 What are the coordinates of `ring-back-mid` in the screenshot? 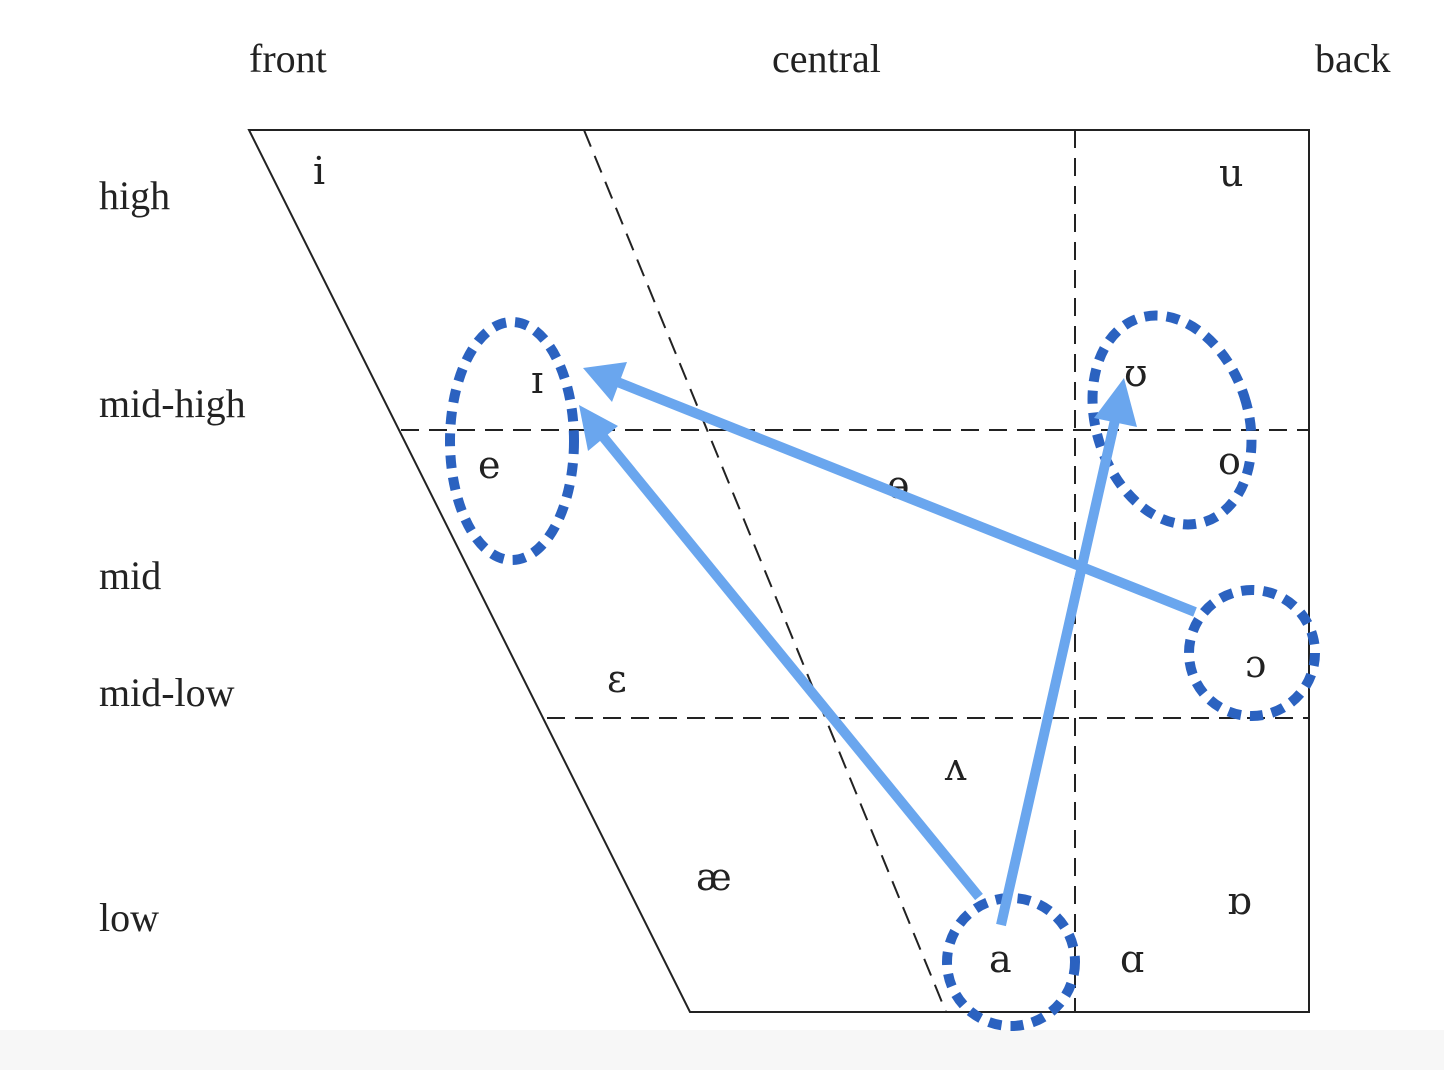 It's located at (1172, 420).